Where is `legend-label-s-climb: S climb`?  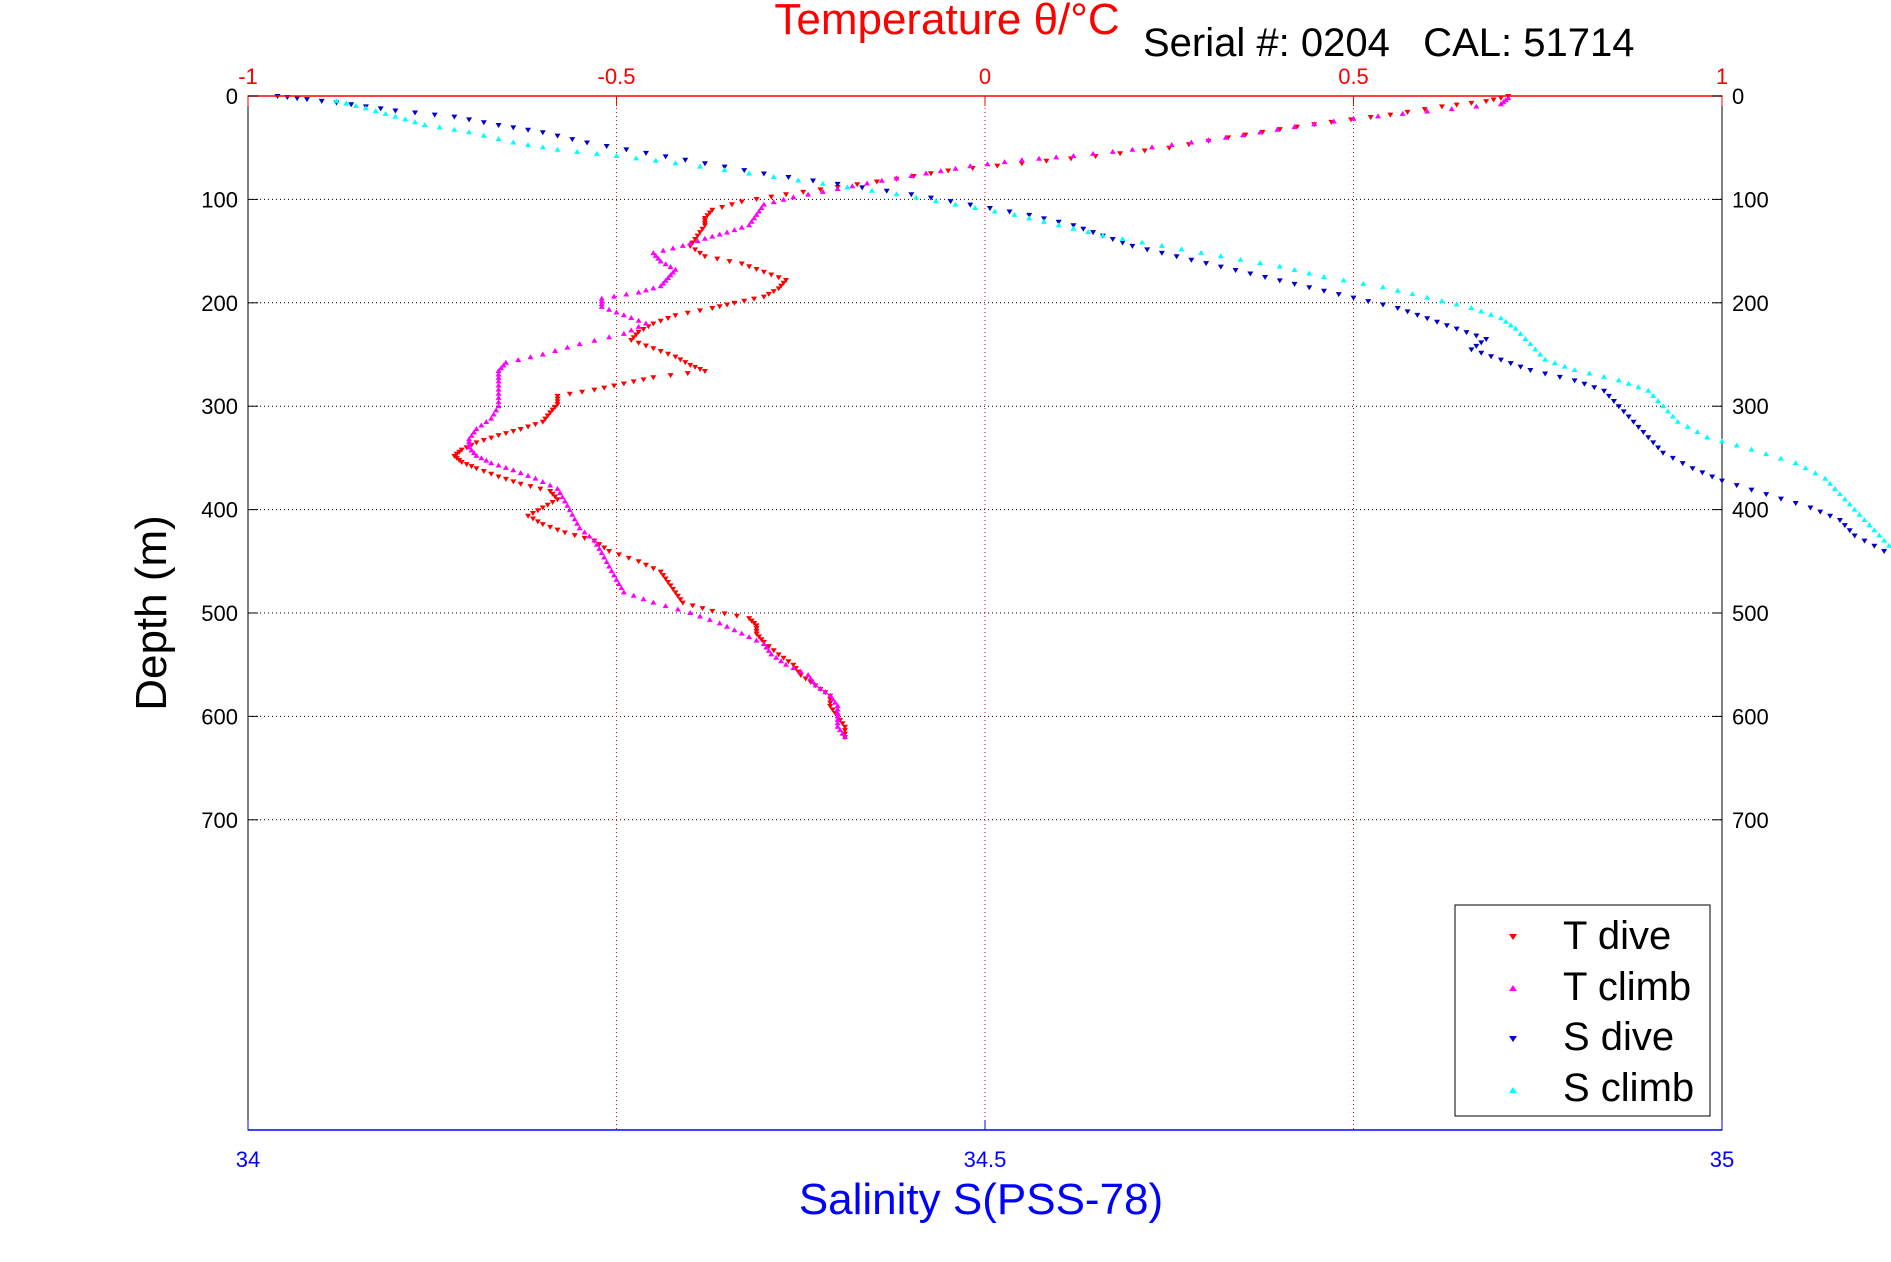
legend-label-s-climb: S climb is located at coordinates (1628, 1088).